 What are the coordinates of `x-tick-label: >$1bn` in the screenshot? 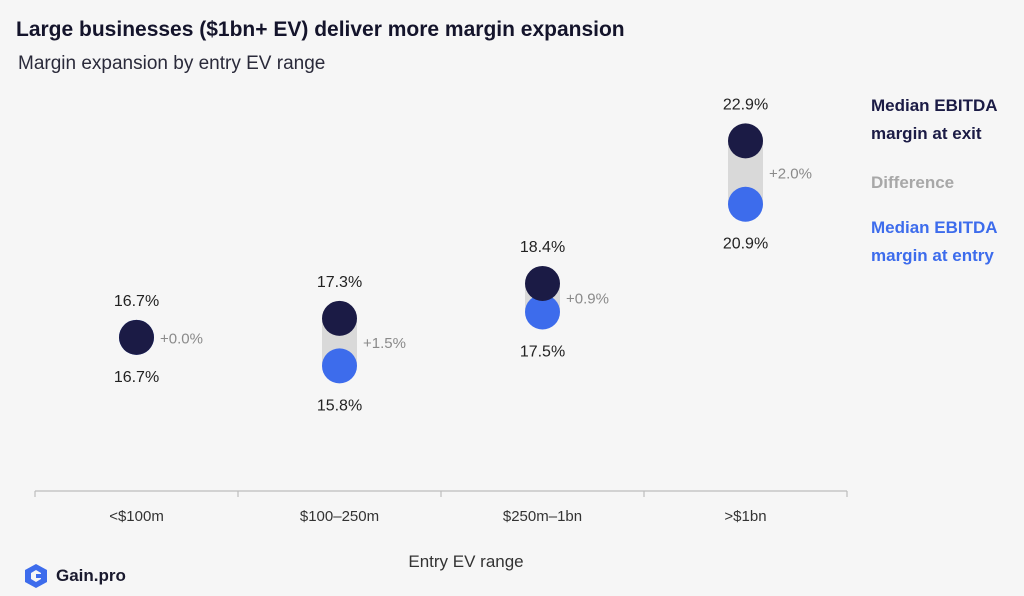 It's located at (745, 516).